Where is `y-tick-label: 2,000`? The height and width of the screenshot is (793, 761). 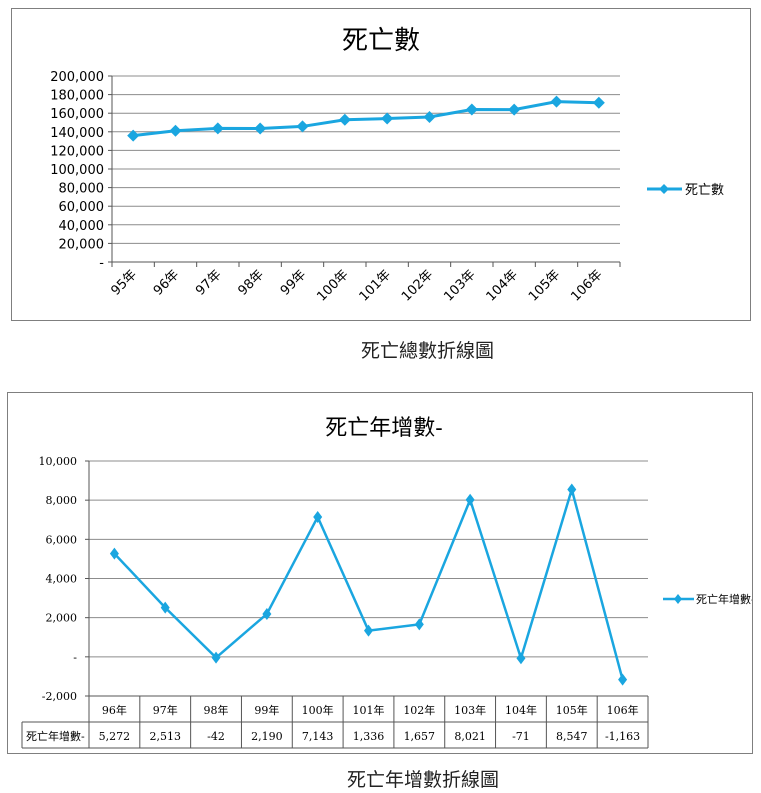
y-tick-label: 2,000 is located at coordinates (62, 618).